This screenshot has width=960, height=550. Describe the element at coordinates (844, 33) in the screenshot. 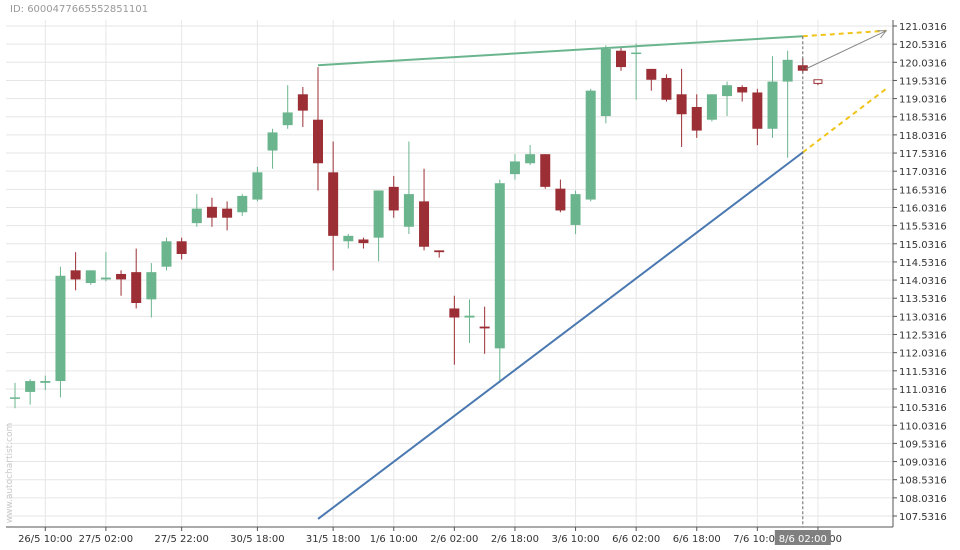

I see `projection-upper-line` at that location.